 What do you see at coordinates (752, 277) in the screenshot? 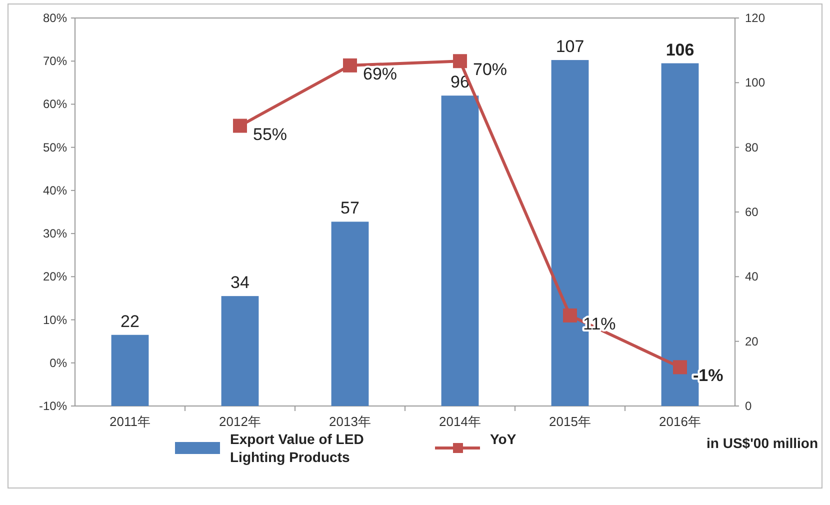
I see `y2-tick-label: 40` at bounding box center [752, 277].